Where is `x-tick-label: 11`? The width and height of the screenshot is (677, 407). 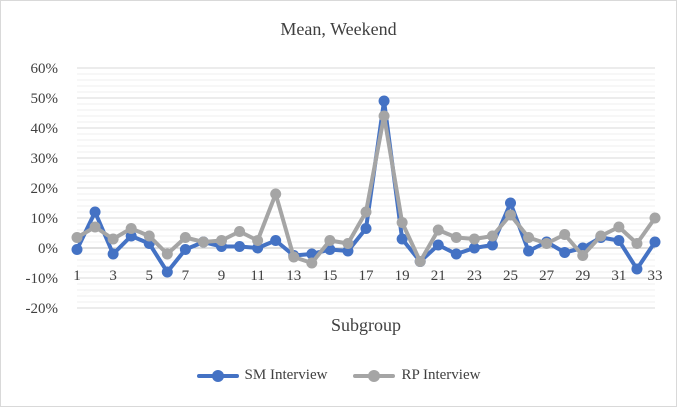 x-tick-label: 11 is located at coordinates (257, 276).